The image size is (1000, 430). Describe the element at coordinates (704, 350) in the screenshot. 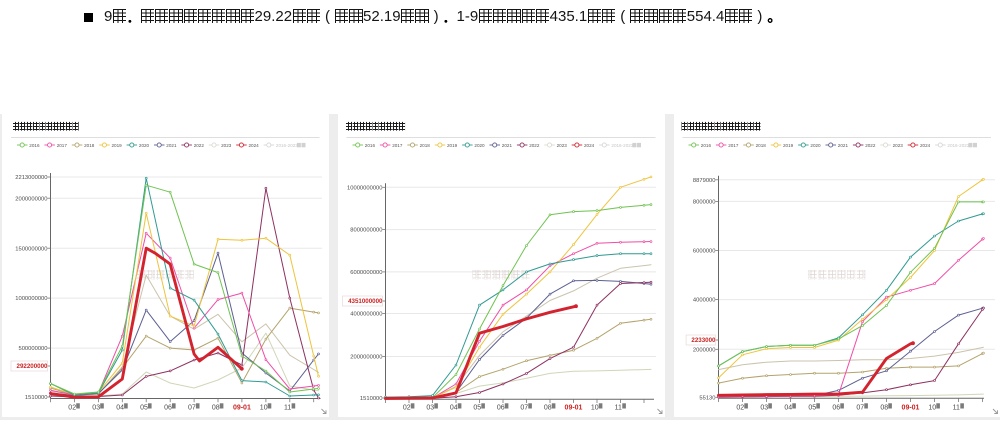

I see `svg-text: 2000000` at that location.